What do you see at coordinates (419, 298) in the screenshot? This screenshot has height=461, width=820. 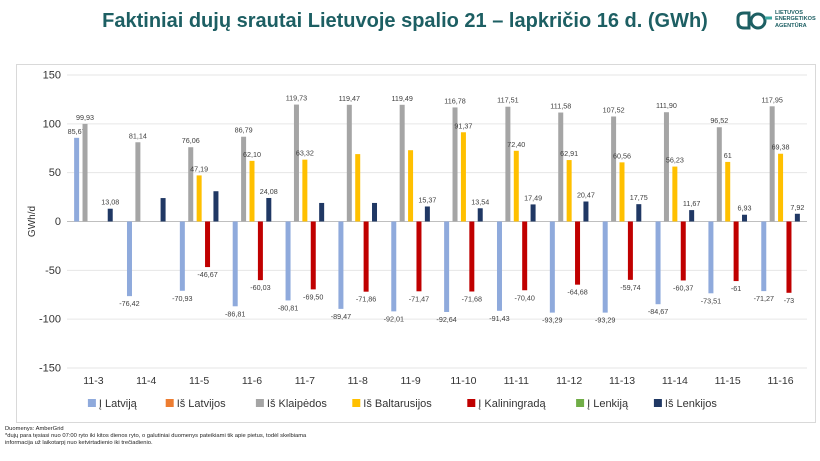 I see `data-label: -71,47` at bounding box center [419, 298].